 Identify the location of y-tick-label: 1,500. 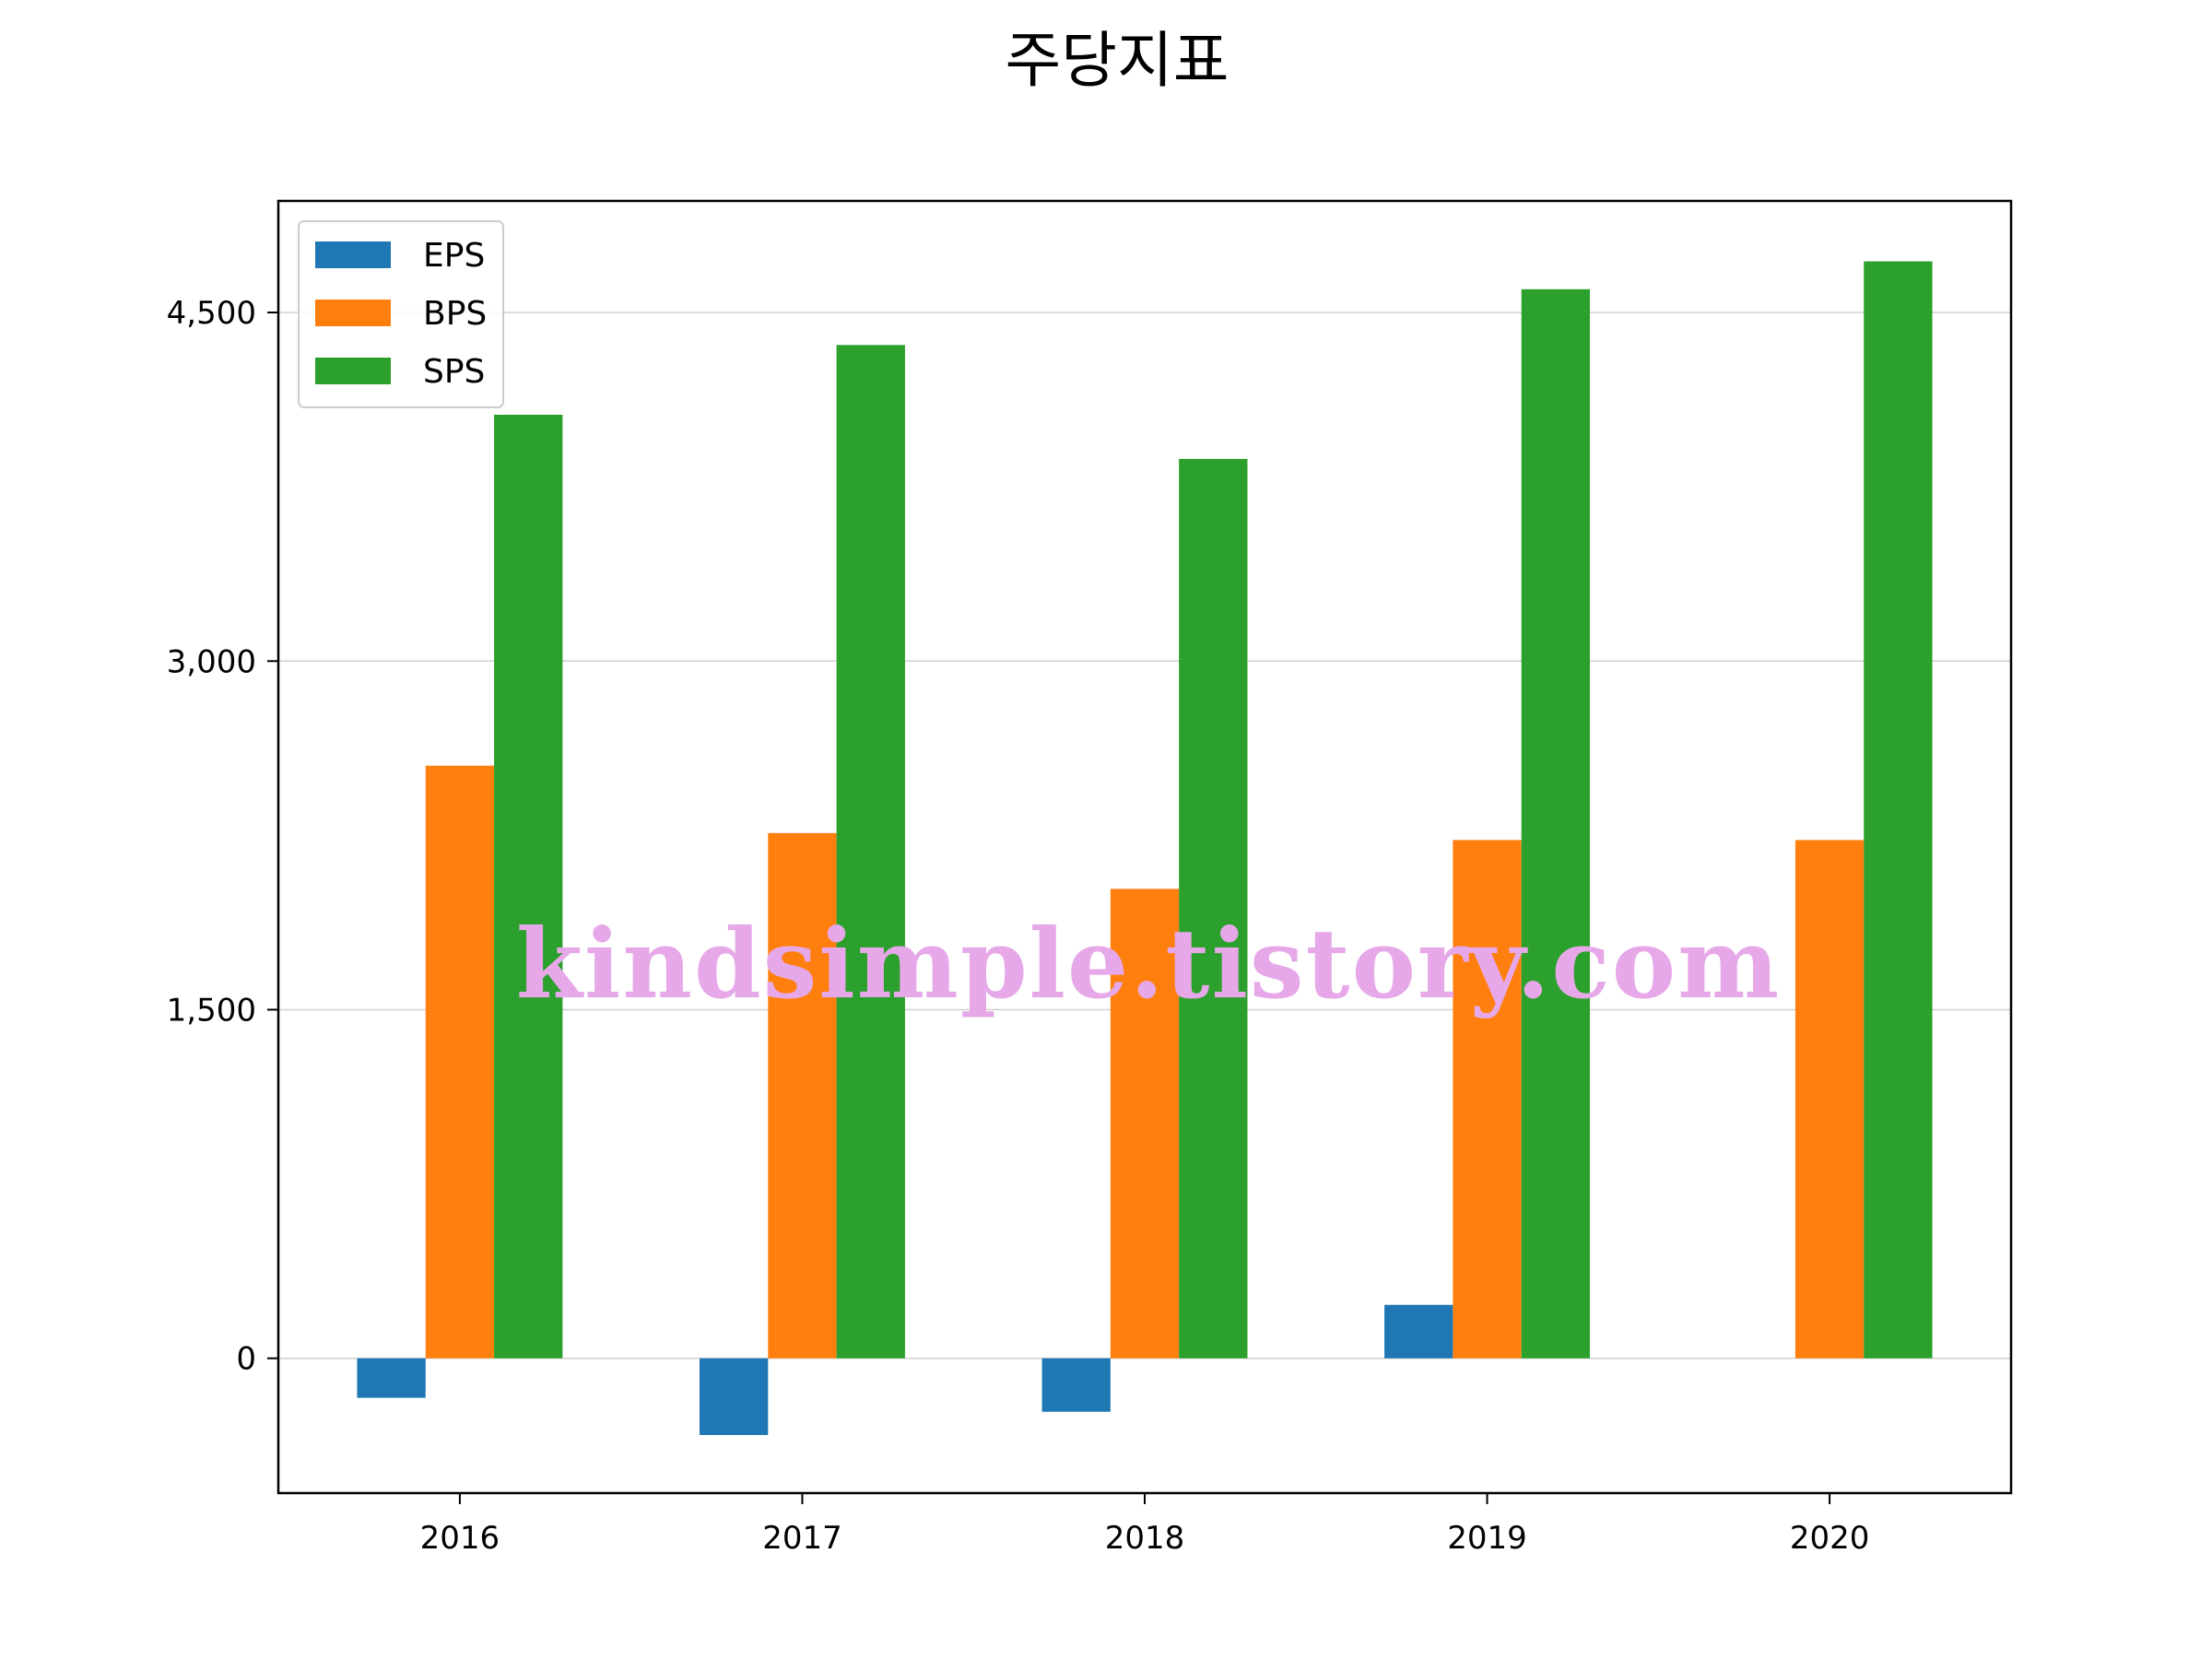
(211, 1011).